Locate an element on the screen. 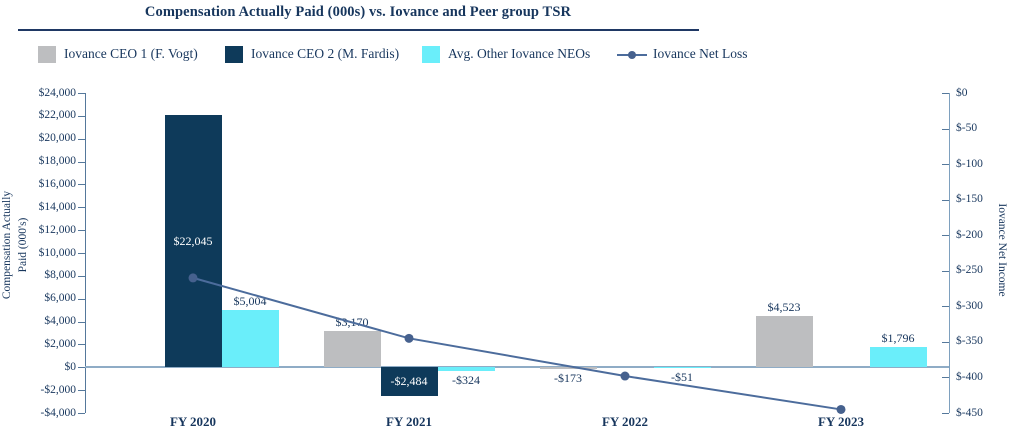 The image size is (1017, 434). left-axis-tick-label: $22,000 is located at coordinates (57, 115).